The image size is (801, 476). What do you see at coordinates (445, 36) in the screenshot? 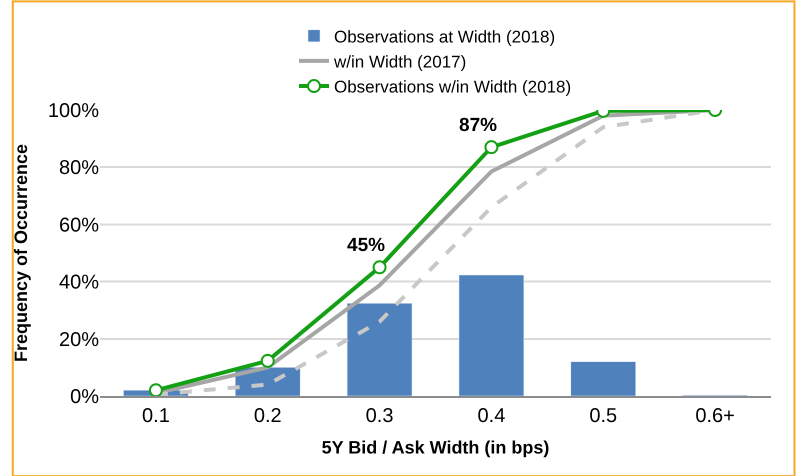
I see `legend-label: Observations at Width (2018)` at bounding box center [445, 36].